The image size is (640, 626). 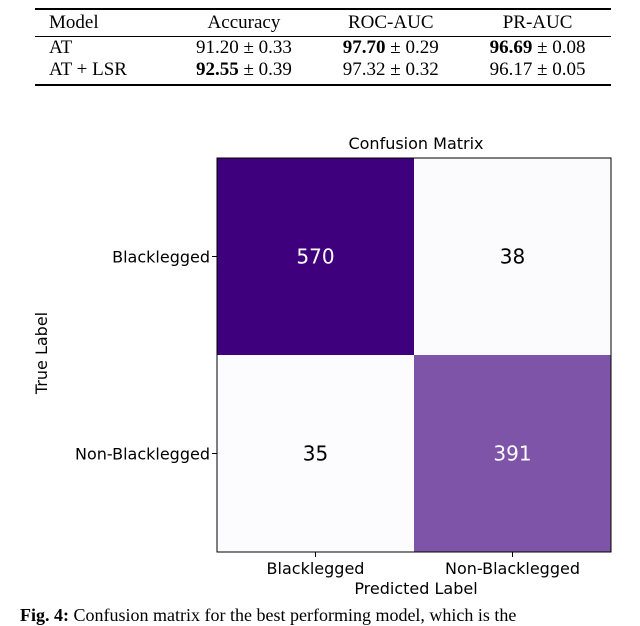 I want to click on cell-value-label: 391, so click(x=512, y=454).